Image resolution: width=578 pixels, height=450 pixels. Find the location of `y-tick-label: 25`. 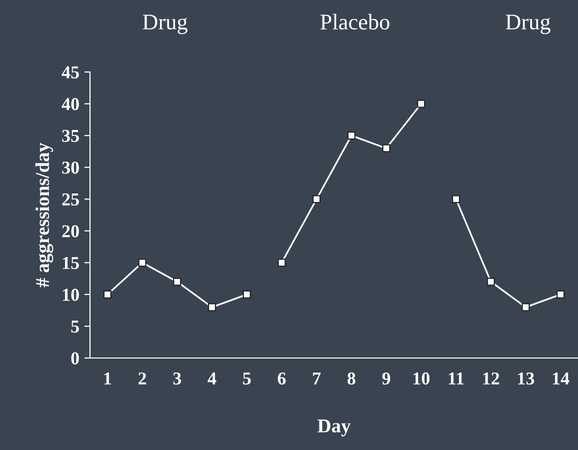

y-tick-label: 25 is located at coordinates (70, 199).